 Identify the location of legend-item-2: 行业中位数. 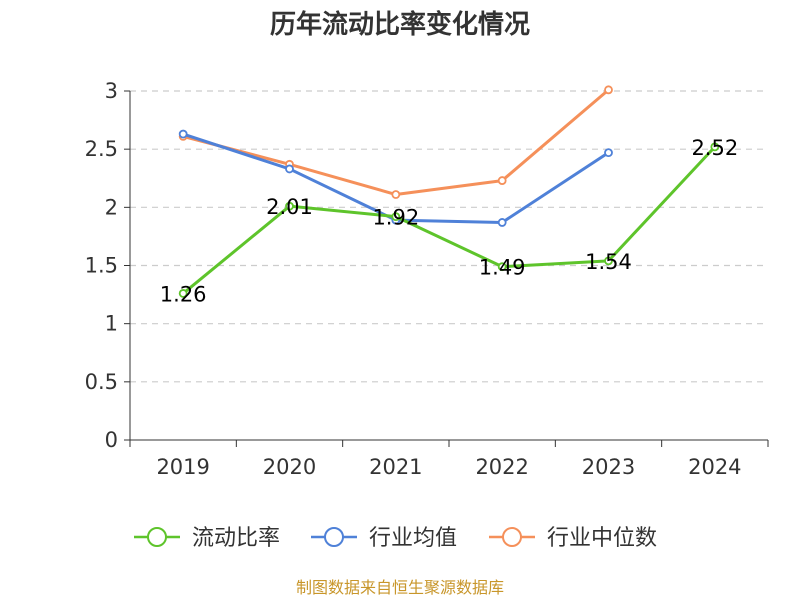
(573, 538).